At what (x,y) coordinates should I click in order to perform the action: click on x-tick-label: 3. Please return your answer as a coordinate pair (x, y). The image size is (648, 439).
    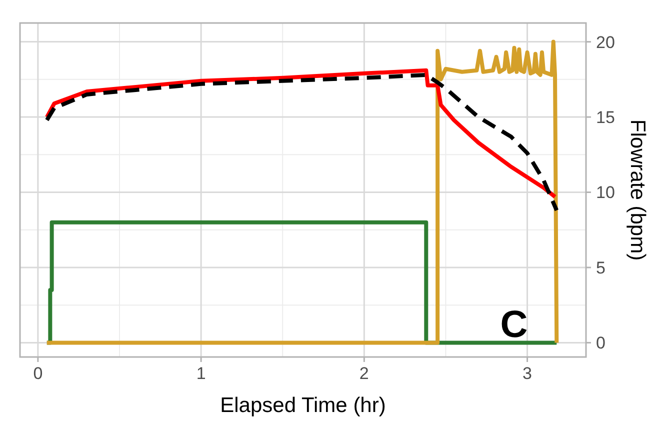
    Looking at the image, I should click on (527, 373).